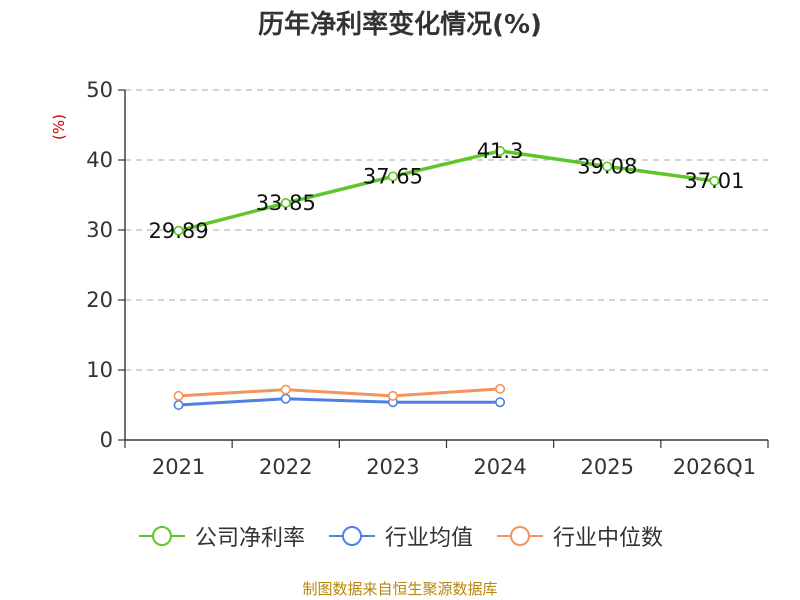  What do you see at coordinates (178, 467) in the screenshot?
I see `x-tick-label: 2021` at bounding box center [178, 467].